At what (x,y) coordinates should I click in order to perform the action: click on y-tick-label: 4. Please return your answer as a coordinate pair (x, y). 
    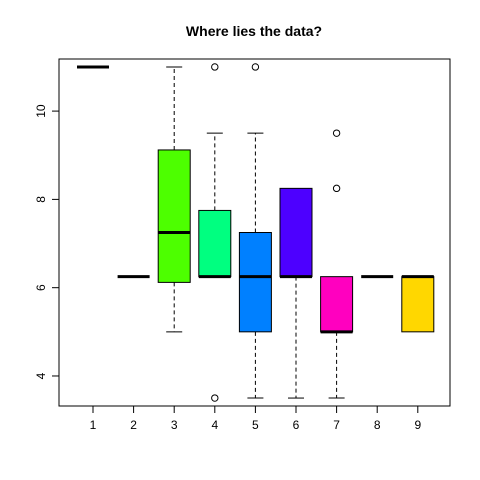
    Looking at the image, I should click on (41, 375).